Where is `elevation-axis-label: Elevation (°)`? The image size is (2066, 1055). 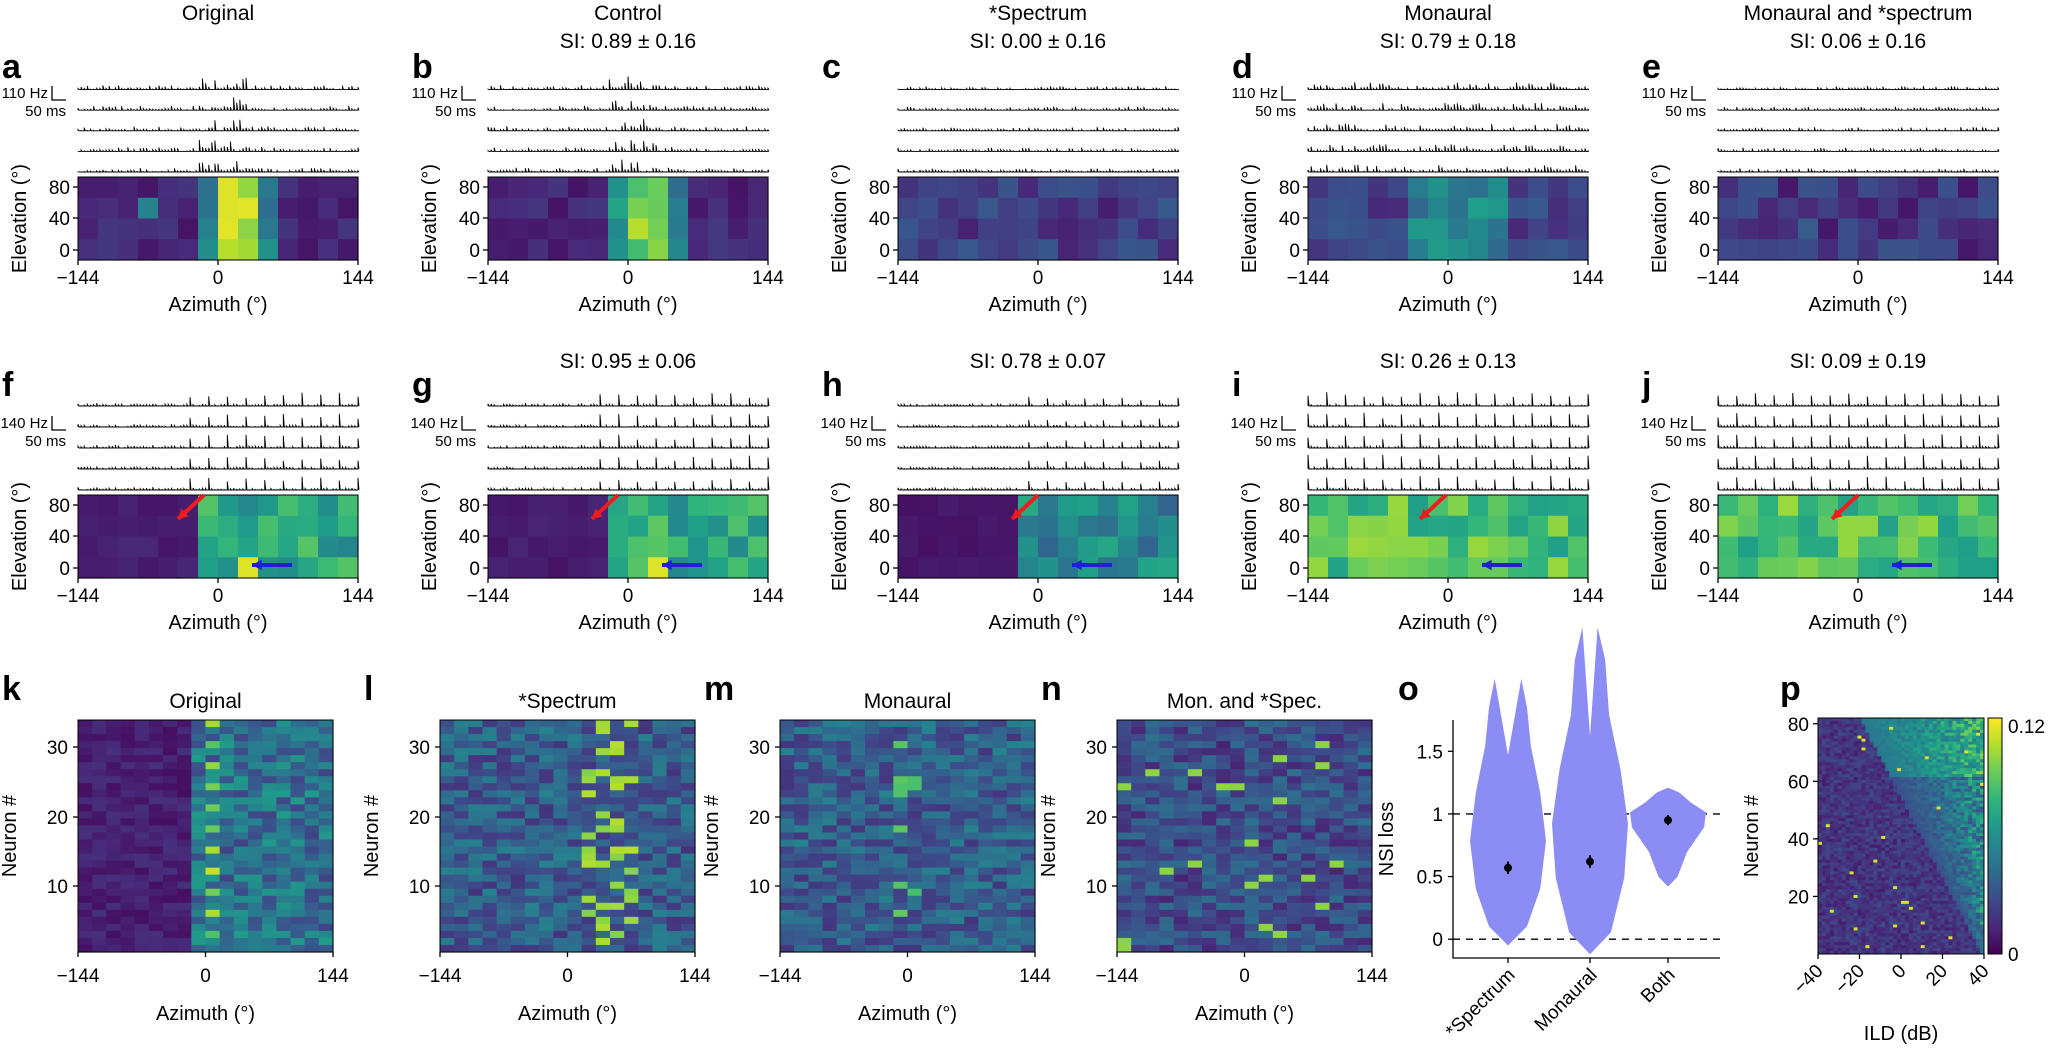
elevation-axis-label: Elevation (°) is located at coordinates (840, 536).